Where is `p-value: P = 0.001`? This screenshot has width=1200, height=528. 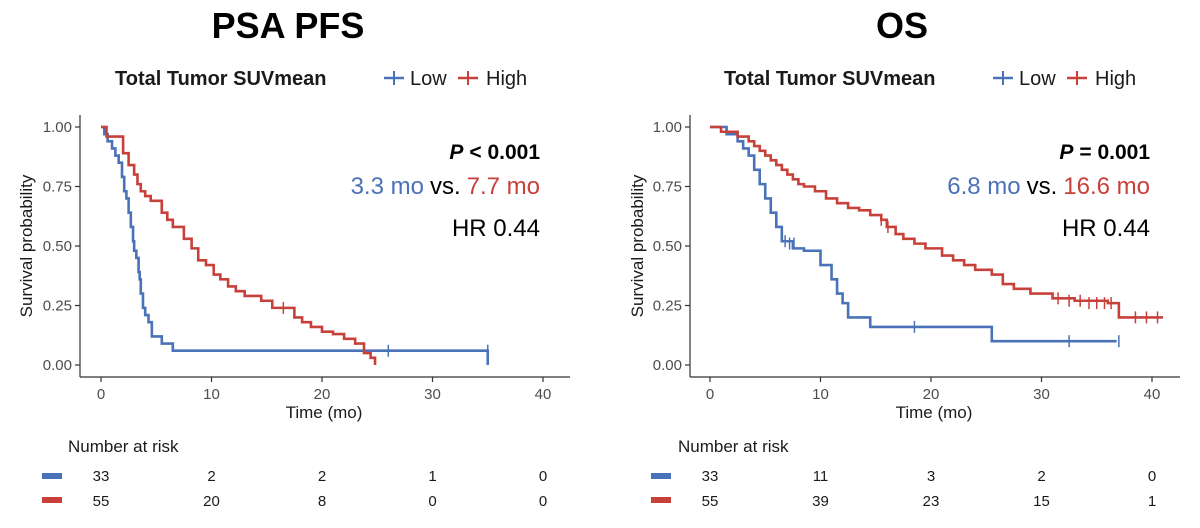 p-value: P = 0.001 is located at coordinates (1104, 152).